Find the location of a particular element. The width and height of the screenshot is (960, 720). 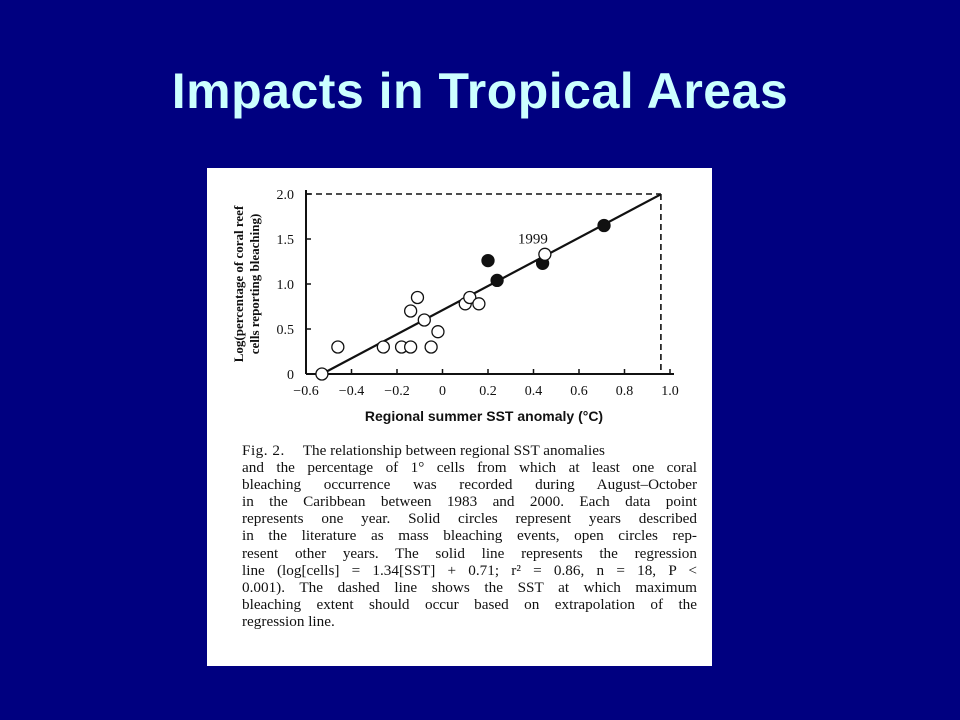

regression-line is located at coordinates (491, 284).